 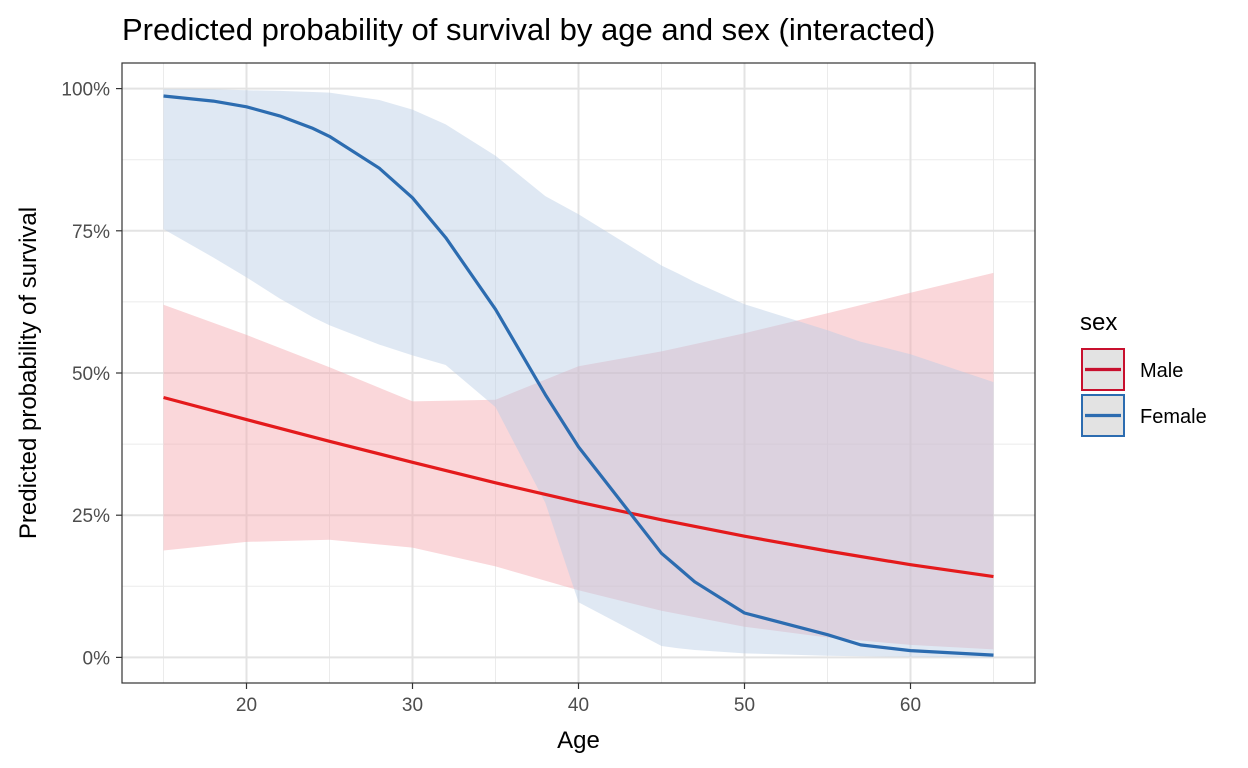 What do you see at coordinates (1098, 322) in the screenshot?
I see `legend-title: sex` at bounding box center [1098, 322].